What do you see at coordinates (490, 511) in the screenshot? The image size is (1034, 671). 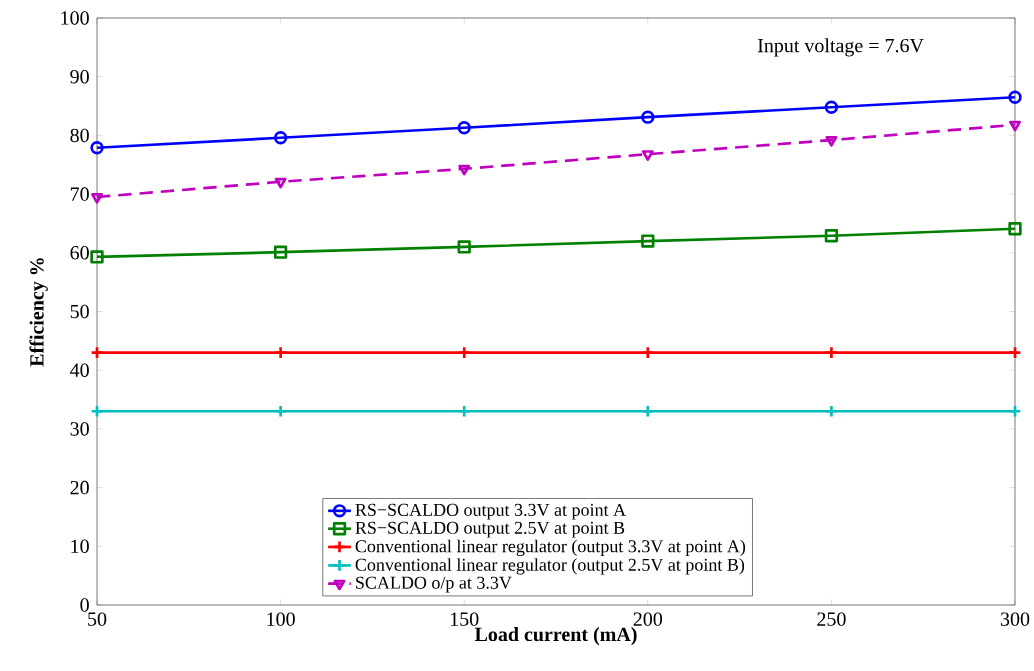 I see `legend-label: RS−SCALDO output 3.3V at point A` at bounding box center [490, 511].